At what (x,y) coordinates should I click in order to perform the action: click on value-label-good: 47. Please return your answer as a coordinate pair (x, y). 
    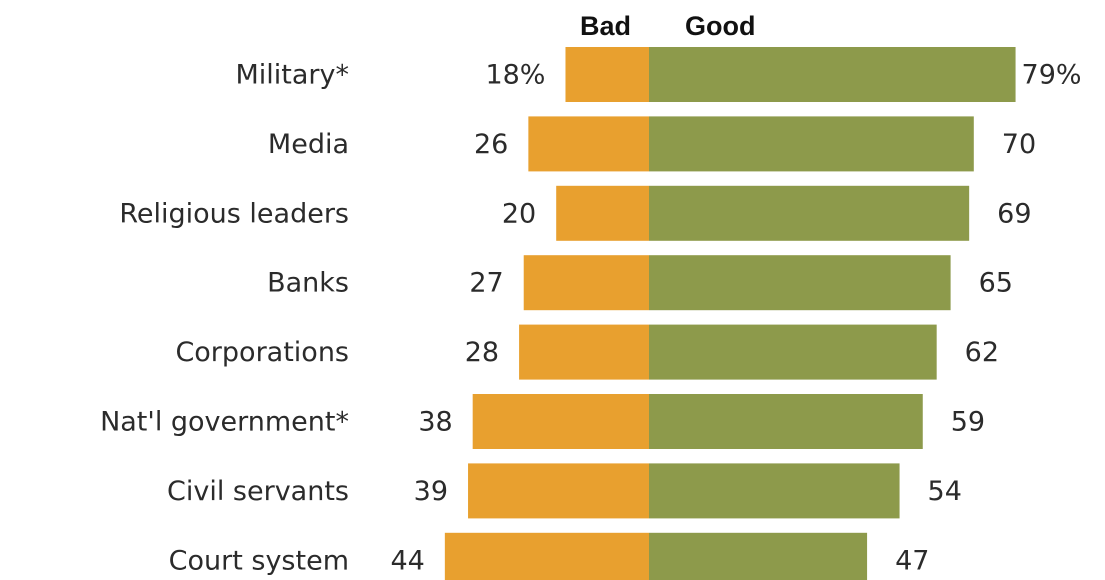
    Looking at the image, I should click on (912, 560).